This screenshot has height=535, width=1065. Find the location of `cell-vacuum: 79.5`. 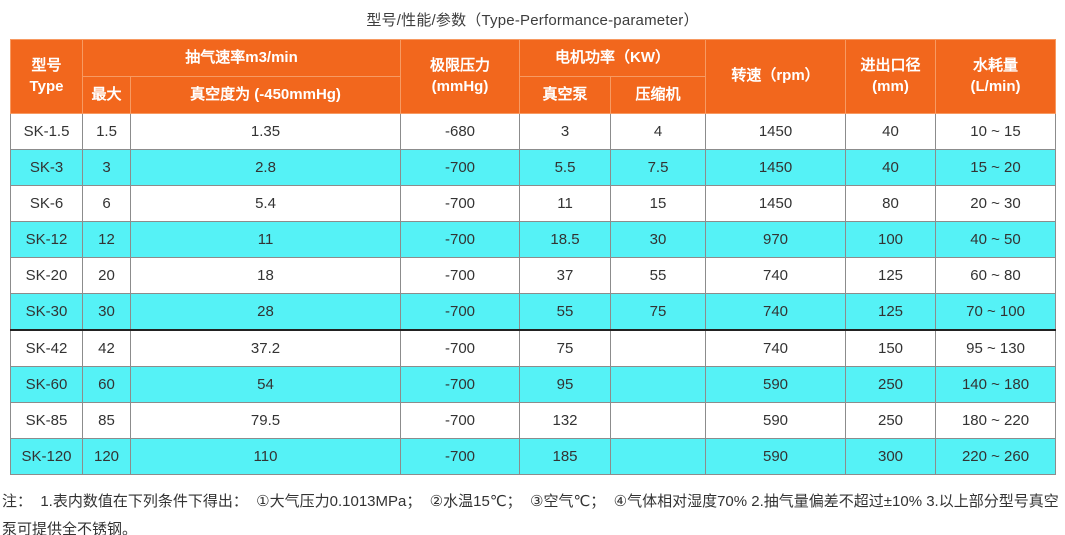

cell-vacuum: 79.5 is located at coordinates (265, 420).